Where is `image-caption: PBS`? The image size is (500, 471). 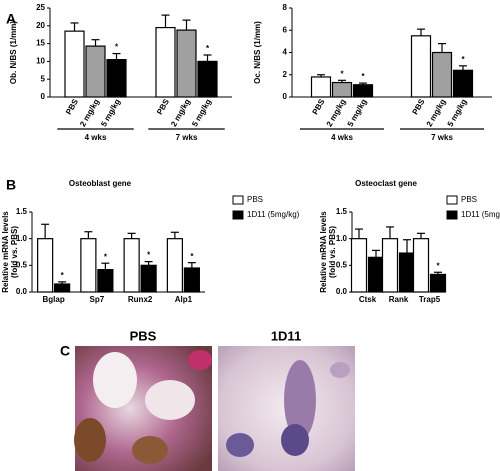
image-caption: PBS is located at coordinates (143, 335).